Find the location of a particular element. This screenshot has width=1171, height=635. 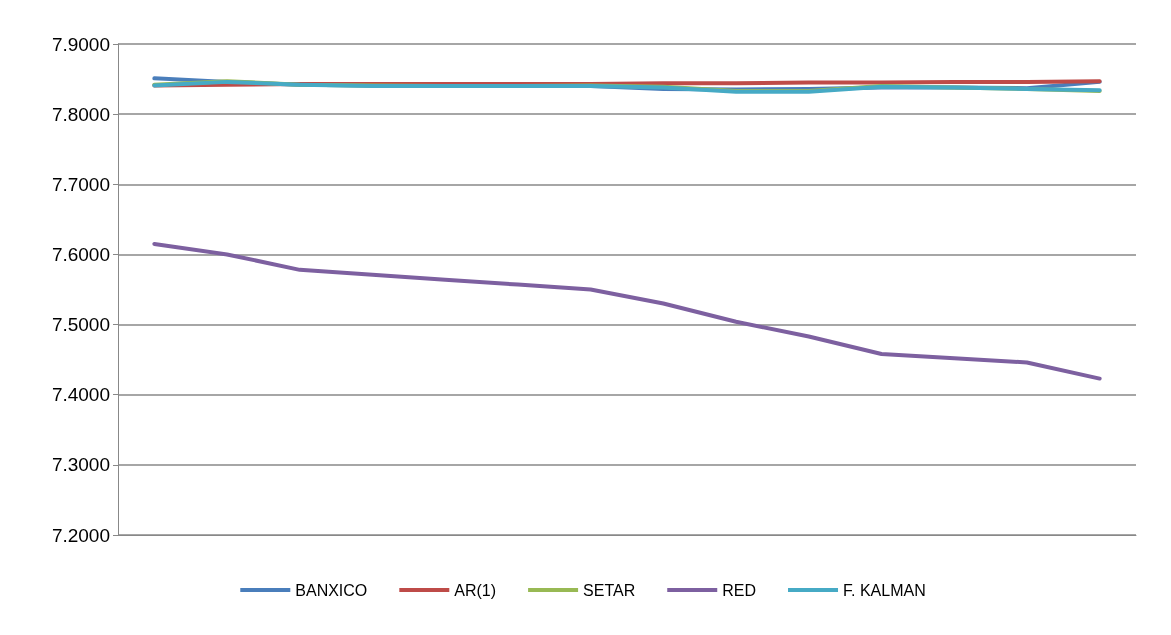

legend-label: SETAR is located at coordinates (609, 590).